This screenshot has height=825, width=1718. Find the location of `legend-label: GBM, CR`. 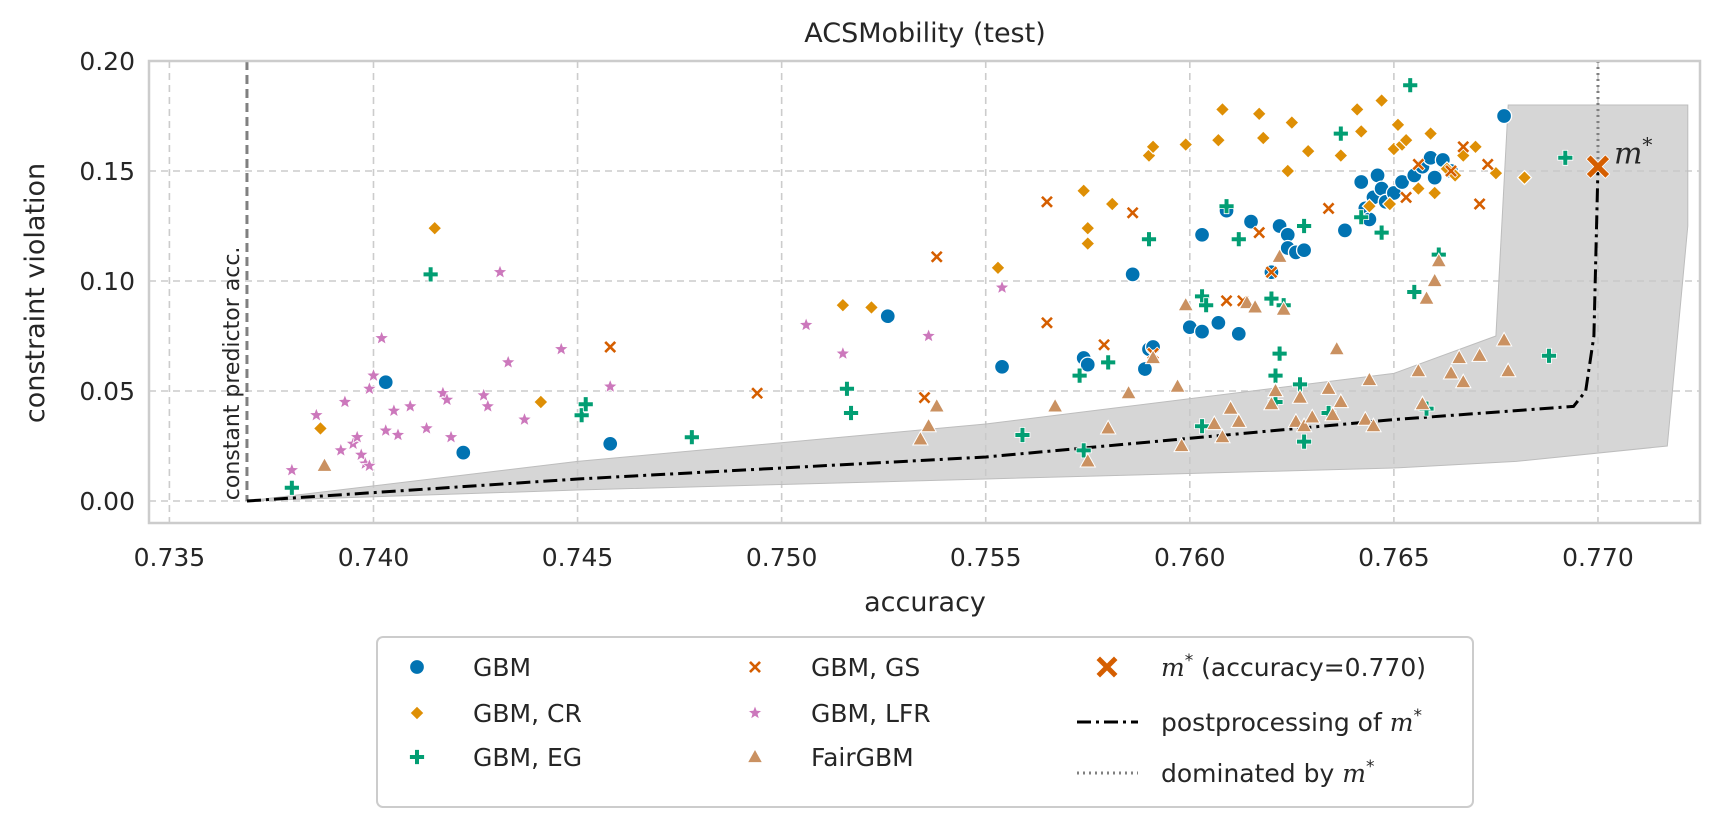

legend-label: GBM, CR is located at coordinates (527, 713).